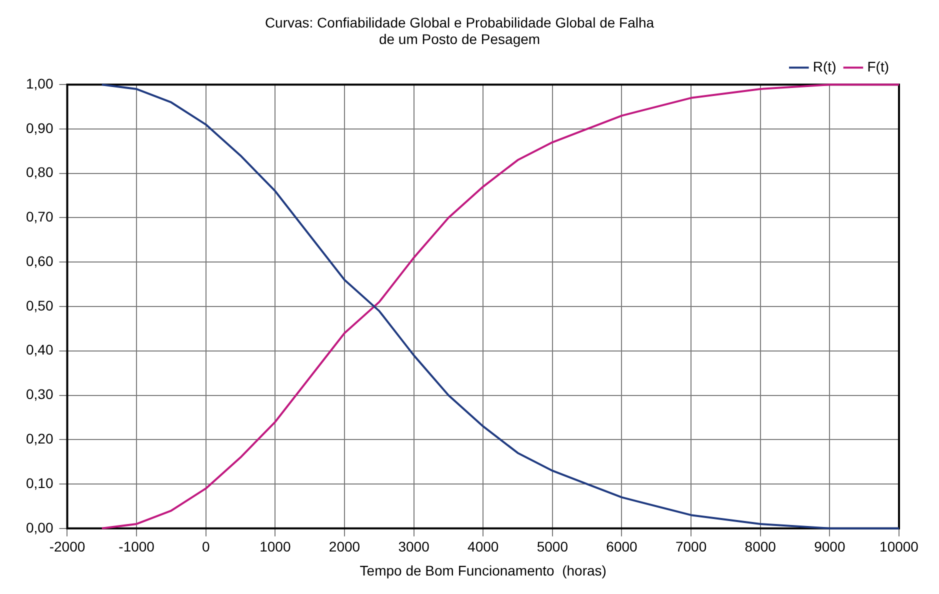 This screenshot has width=939, height=594. What do you see at coordinates (40, 172) in the screenshot?
I see `y-tick-label: 0,80` at bounding box center [40, 172].